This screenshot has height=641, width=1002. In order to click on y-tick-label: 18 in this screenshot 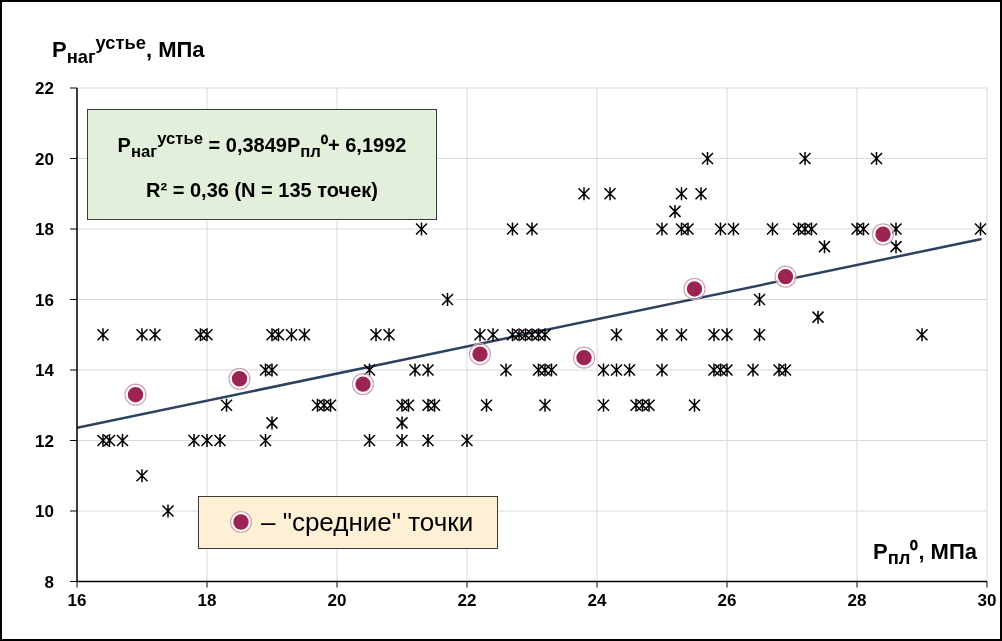, I will do `click(44, 230)`.